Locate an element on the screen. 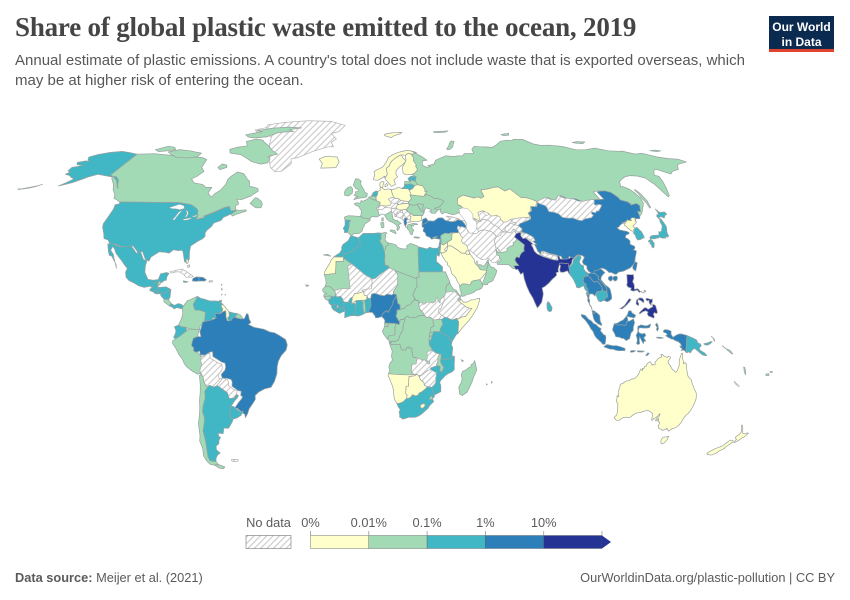 The width and height of the screenshot is (850, 600). svg-text: 0% is located at coordinates (310, 522).